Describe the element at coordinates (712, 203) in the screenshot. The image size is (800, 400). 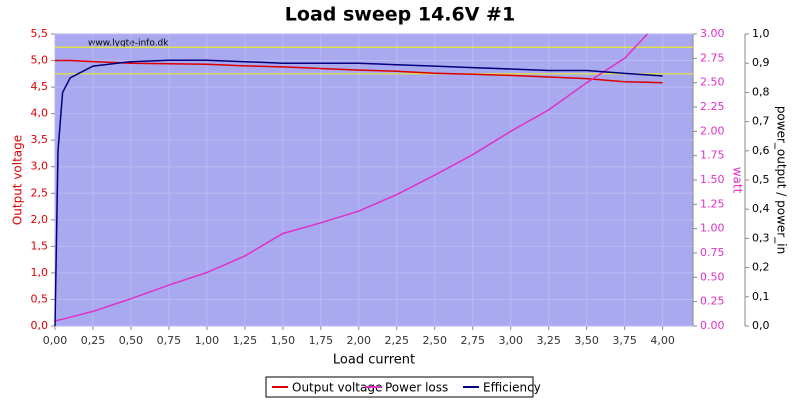
I see `y2-tick-label: 1.25` at that location.